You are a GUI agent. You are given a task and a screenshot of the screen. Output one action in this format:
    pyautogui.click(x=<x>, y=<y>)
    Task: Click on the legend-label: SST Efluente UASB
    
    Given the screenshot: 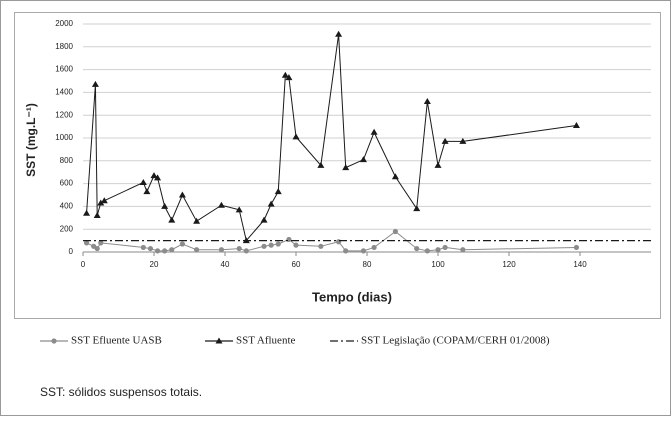 What is the action you would take?
    pyautogui.click(x=116, y=341)
    